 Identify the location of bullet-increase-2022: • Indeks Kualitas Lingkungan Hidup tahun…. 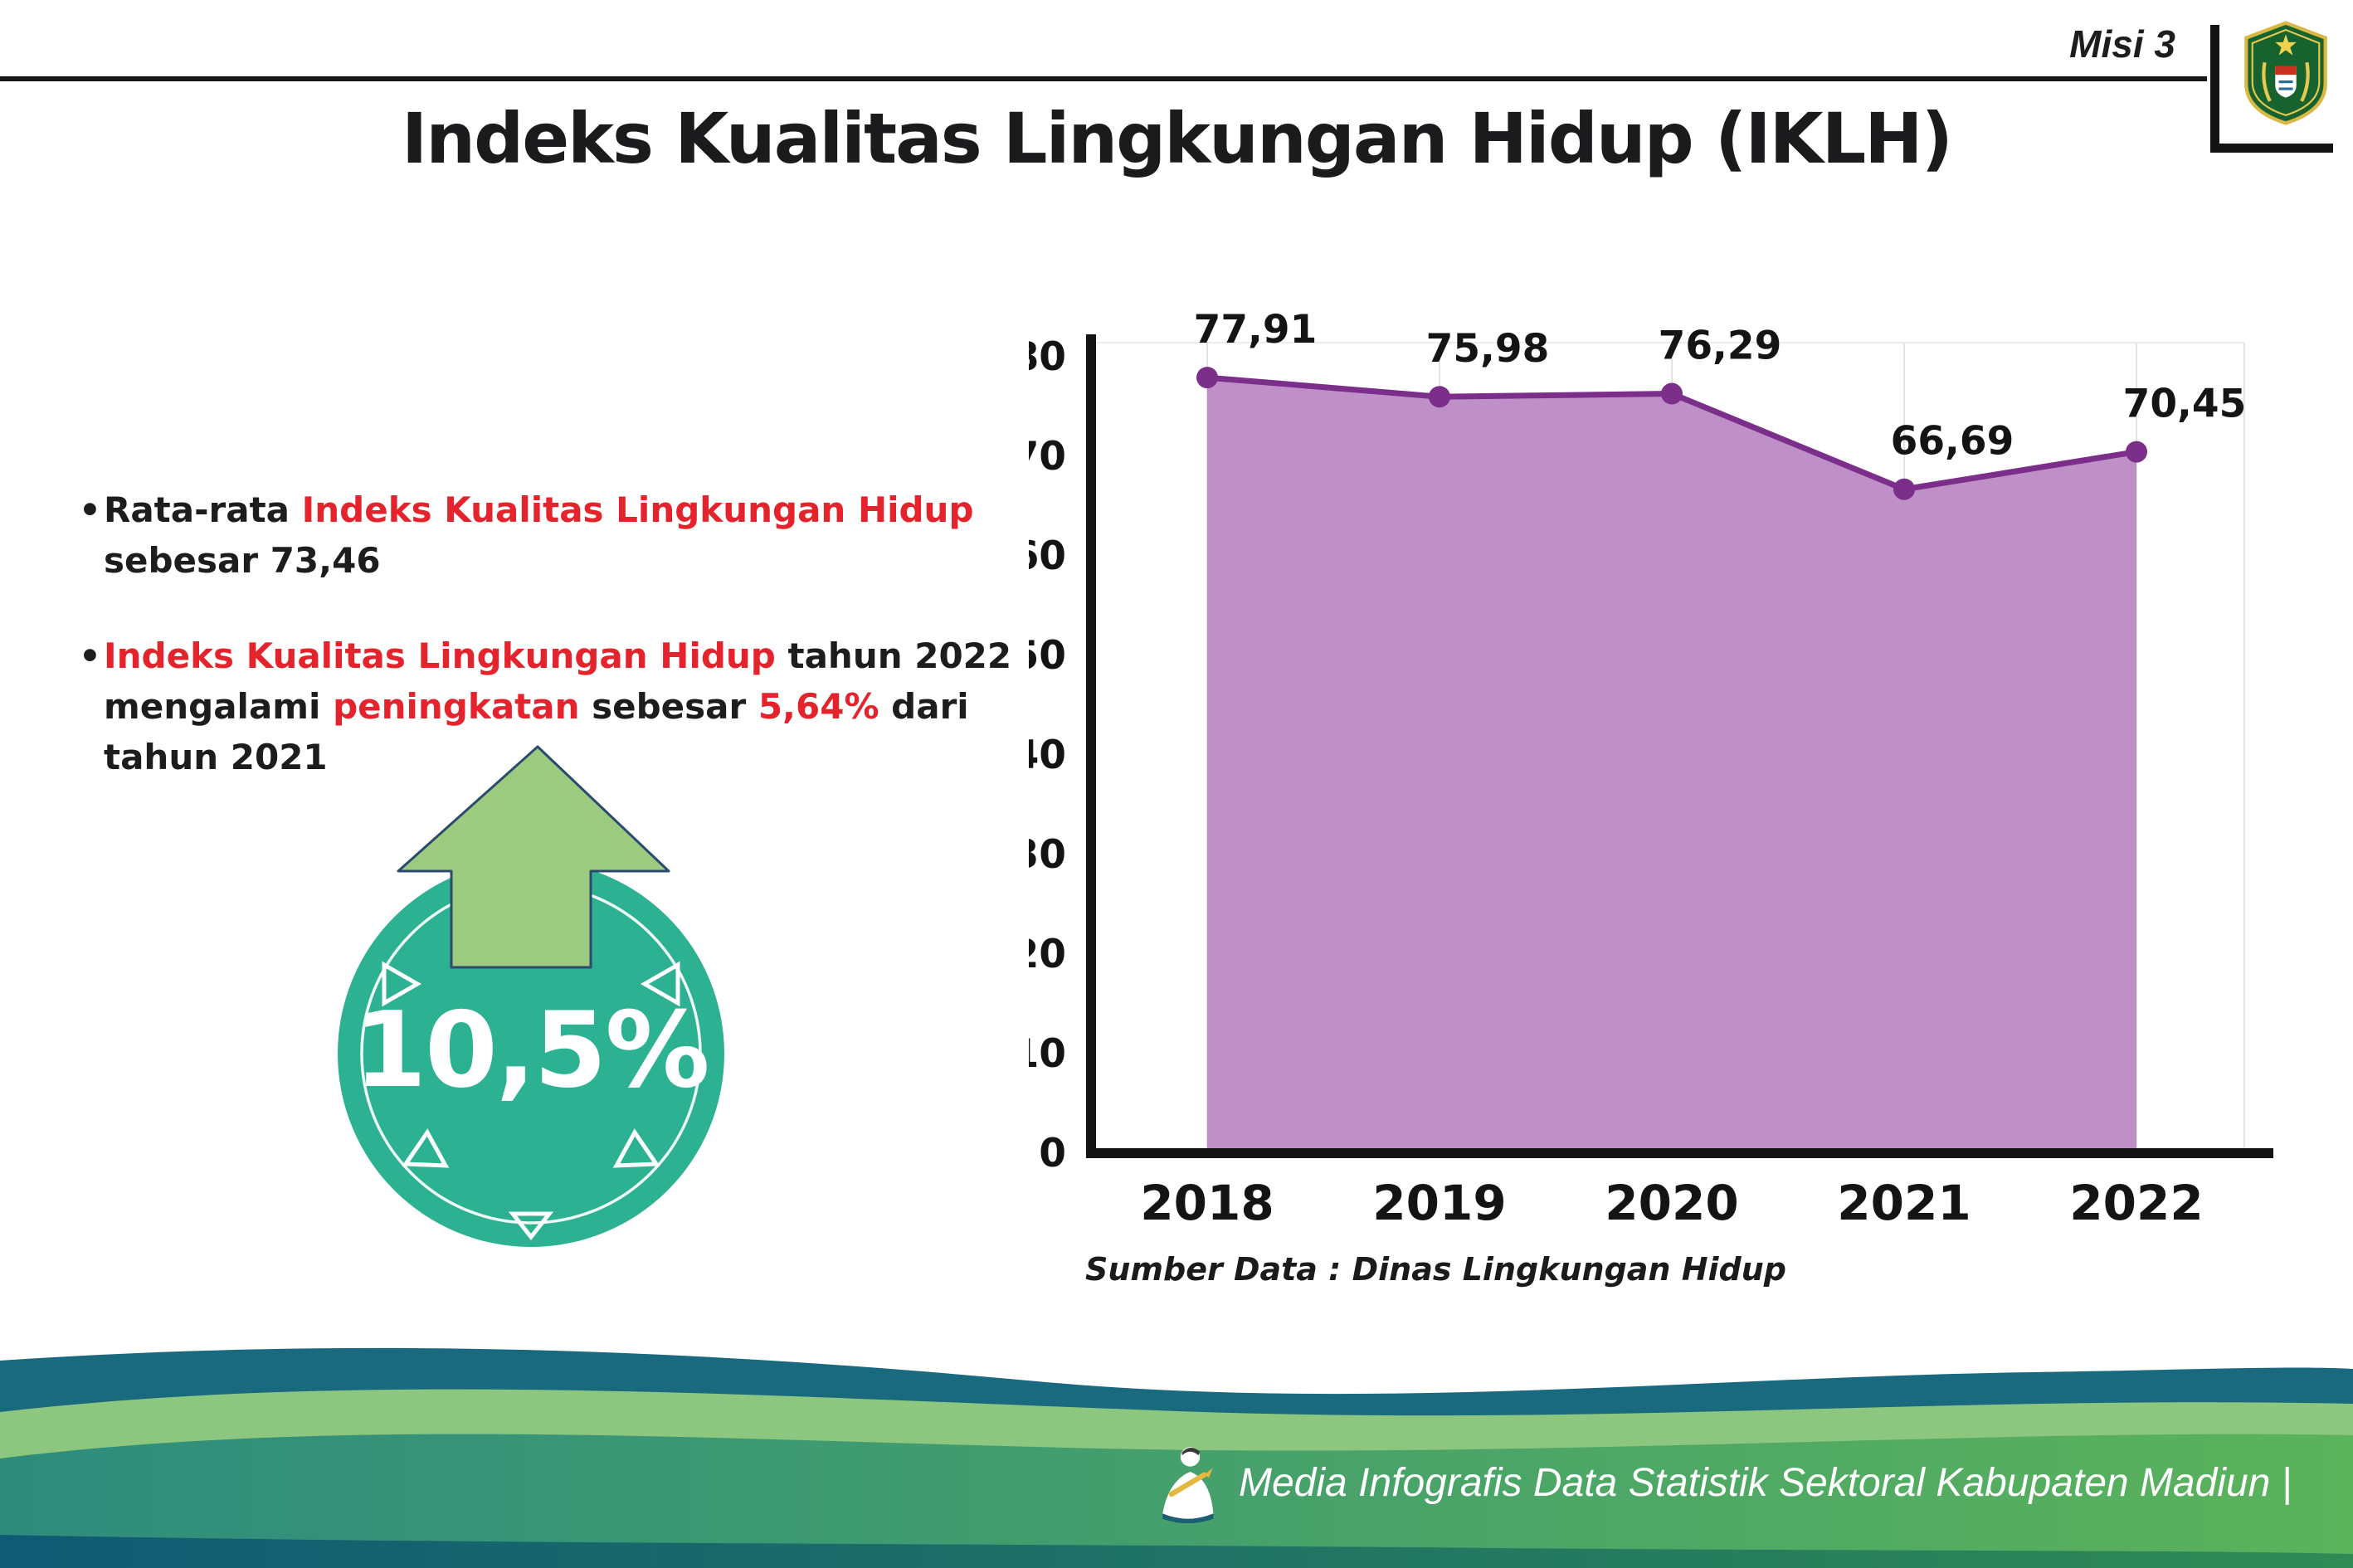
(545, 707).